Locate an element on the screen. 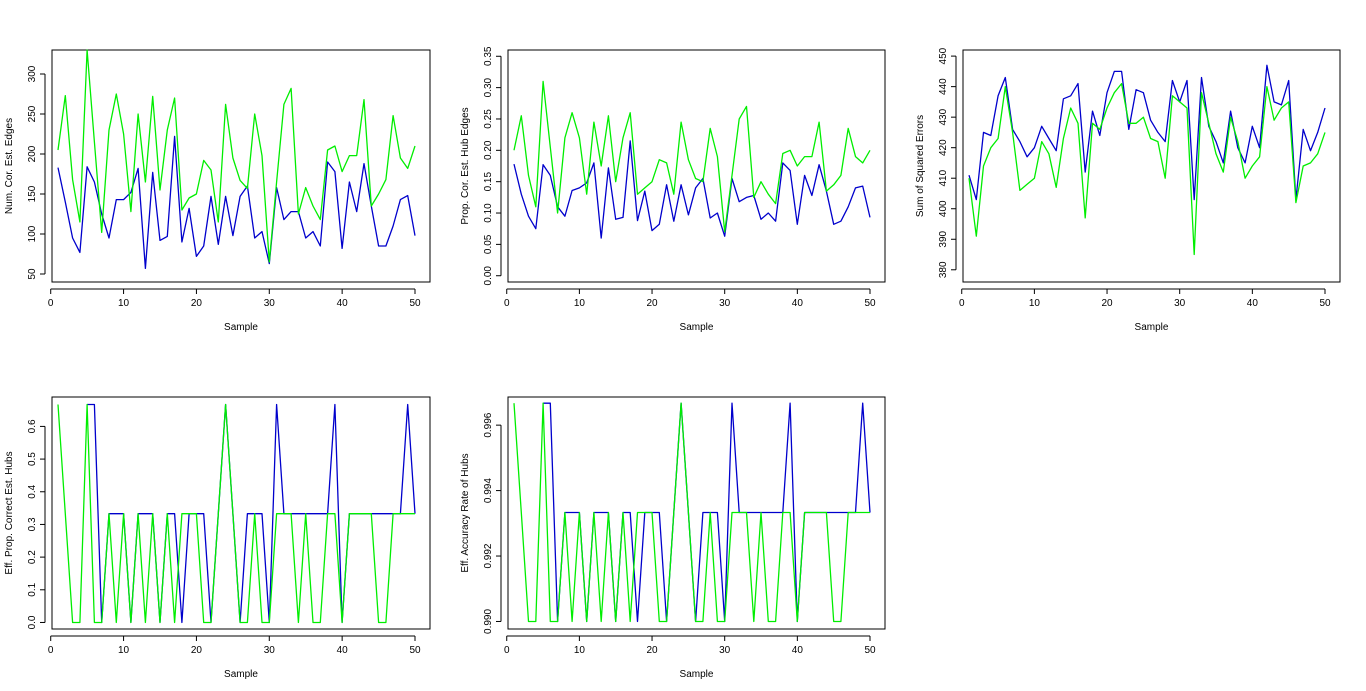  y-tick-label: 0.10 is located at coordinates (488, 213).